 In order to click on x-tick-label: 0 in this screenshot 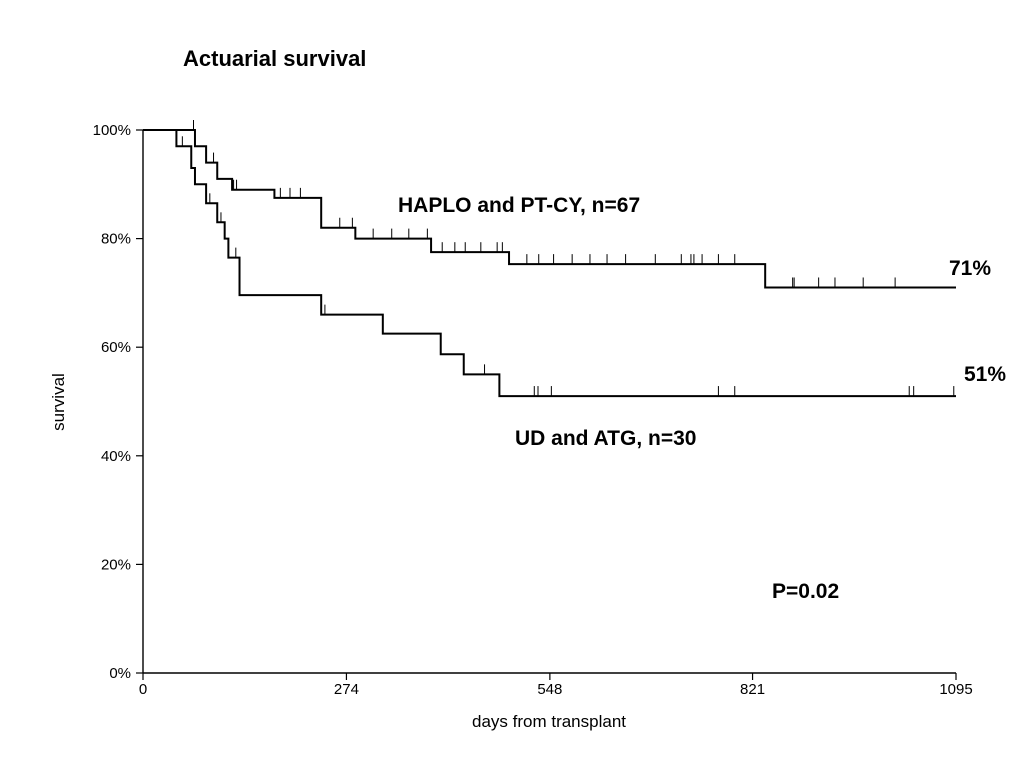, I will do `click(143, 689)`.